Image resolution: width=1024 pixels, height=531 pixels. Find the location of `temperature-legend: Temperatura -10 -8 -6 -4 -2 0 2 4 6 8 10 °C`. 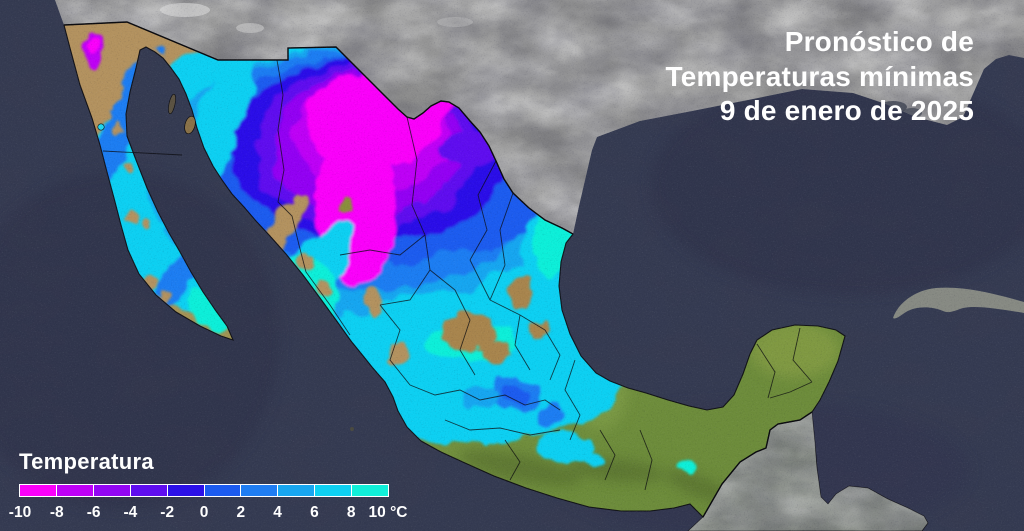

temperature-legend: Temperatura -10 -8 -6 -4 -2 0 2 4 6 8 10 °C is located at coordinates (208, 486).